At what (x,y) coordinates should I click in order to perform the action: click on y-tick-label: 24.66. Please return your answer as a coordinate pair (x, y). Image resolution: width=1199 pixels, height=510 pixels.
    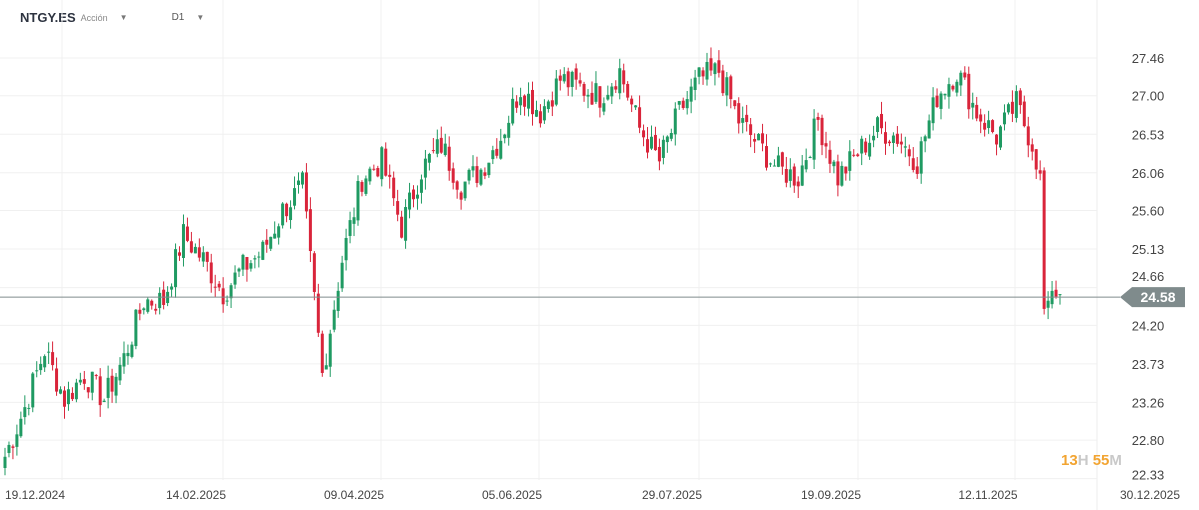
    Looking at the image, I should click on (1148, 276).